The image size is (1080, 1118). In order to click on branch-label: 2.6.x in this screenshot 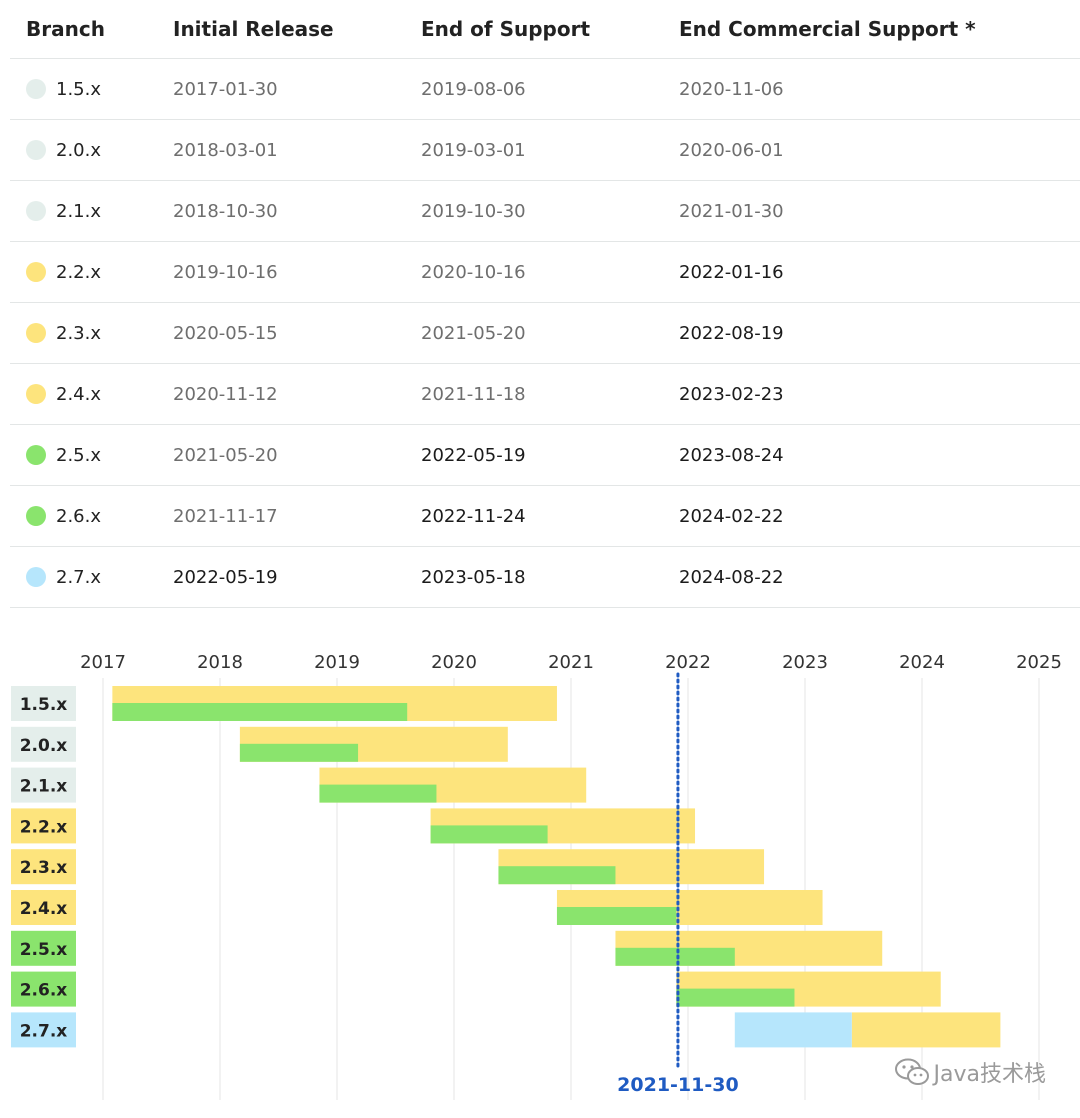, I will do `click(44, 991)`.